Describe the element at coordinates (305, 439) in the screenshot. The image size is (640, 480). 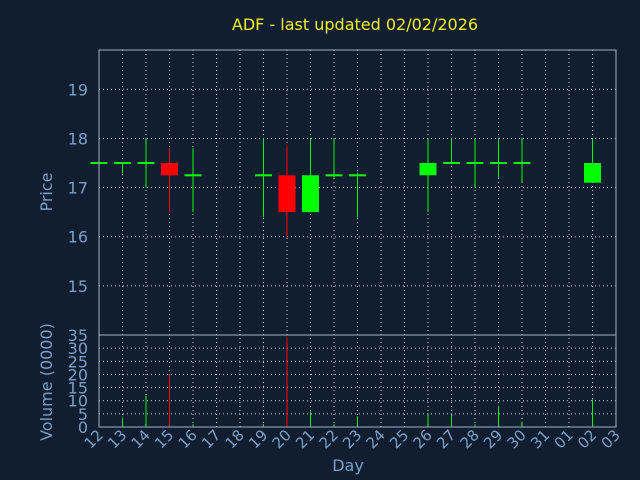
I see `x-tick-label: 21` at that location.